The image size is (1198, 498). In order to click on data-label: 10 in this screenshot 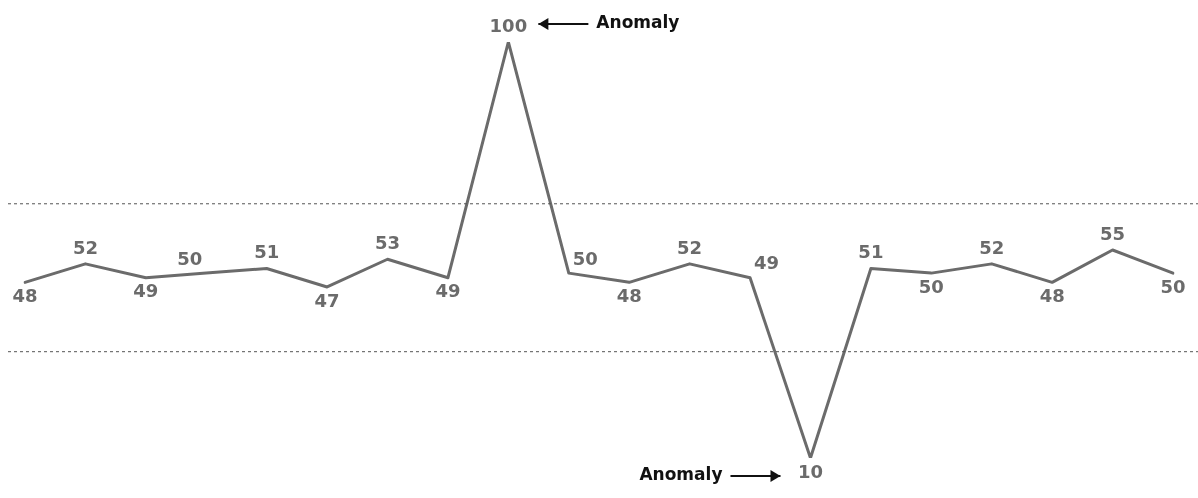, I will do `click(810, 471)`.